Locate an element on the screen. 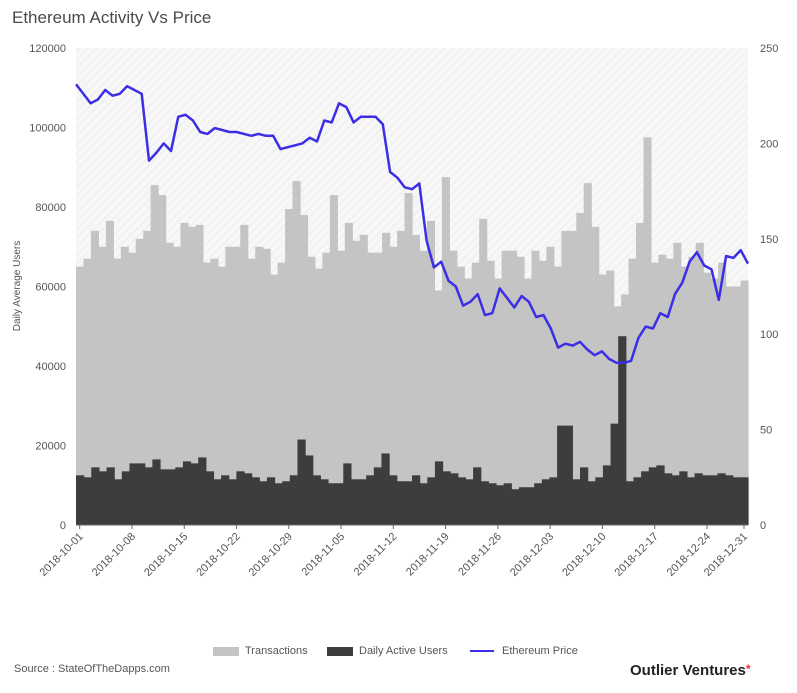  legend-label-ethereum-price: Ethereum Price is located at coordinates (540, 651).